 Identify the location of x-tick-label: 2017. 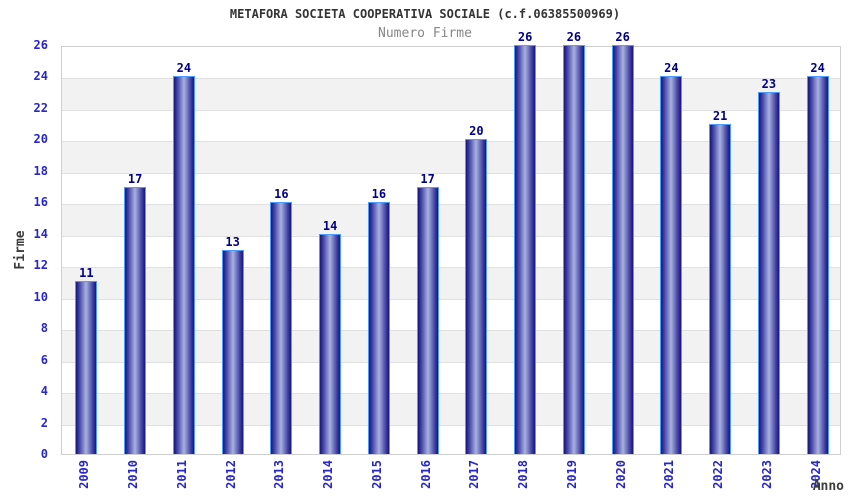
(474, 474).